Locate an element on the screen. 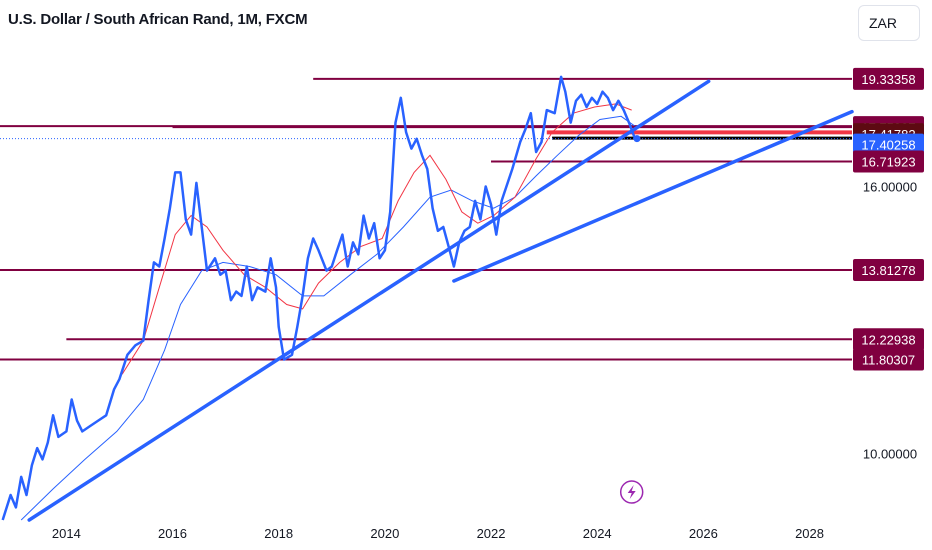 The image size is (932, 550). price-badge-label: 17.40258 is located at coordinates (888, 145).